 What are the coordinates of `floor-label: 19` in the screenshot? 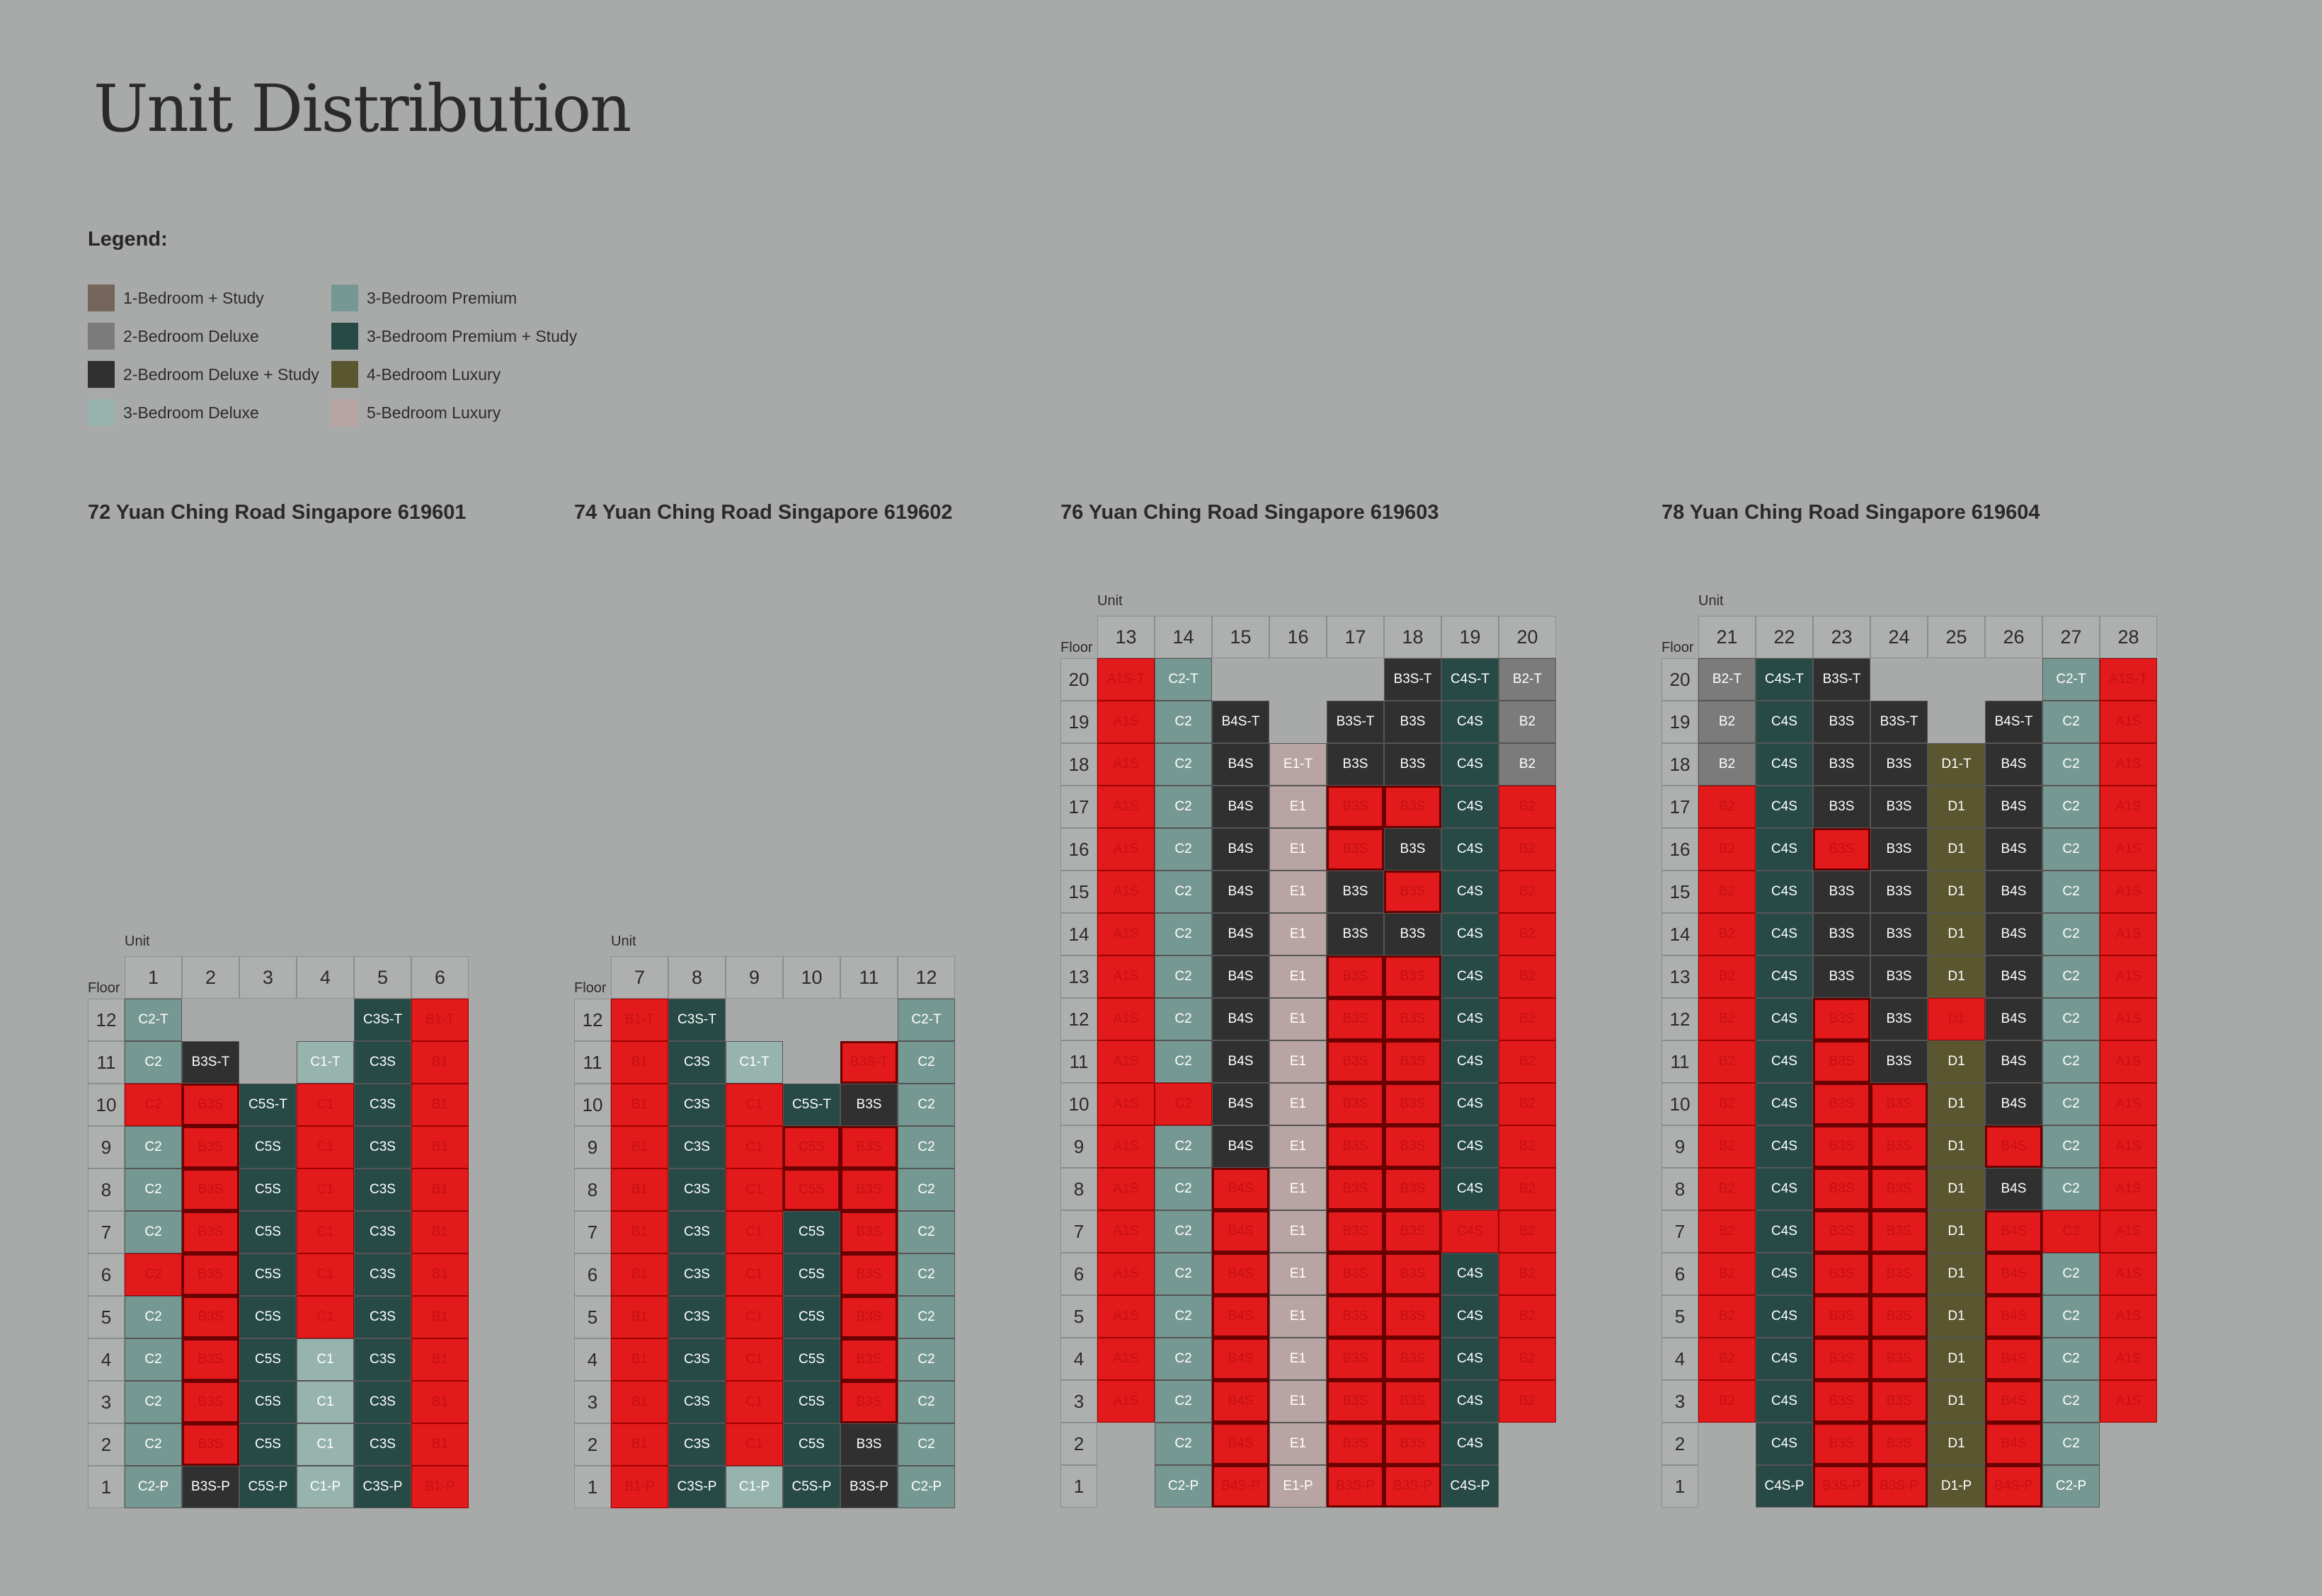 It's located at (1680, 722).